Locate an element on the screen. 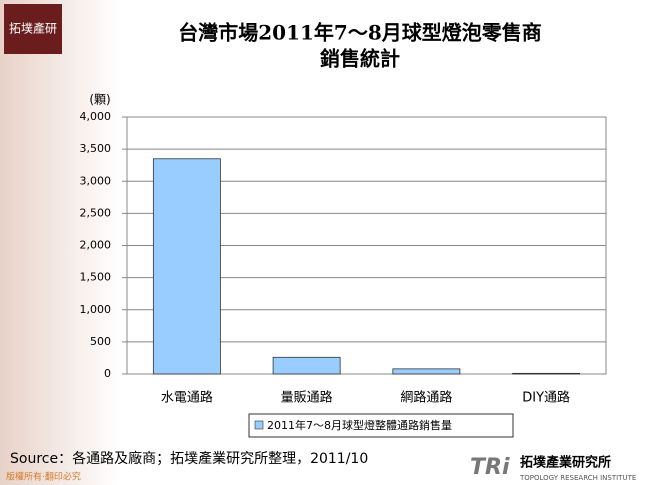  logo-box is located at coordinates (33, 29).